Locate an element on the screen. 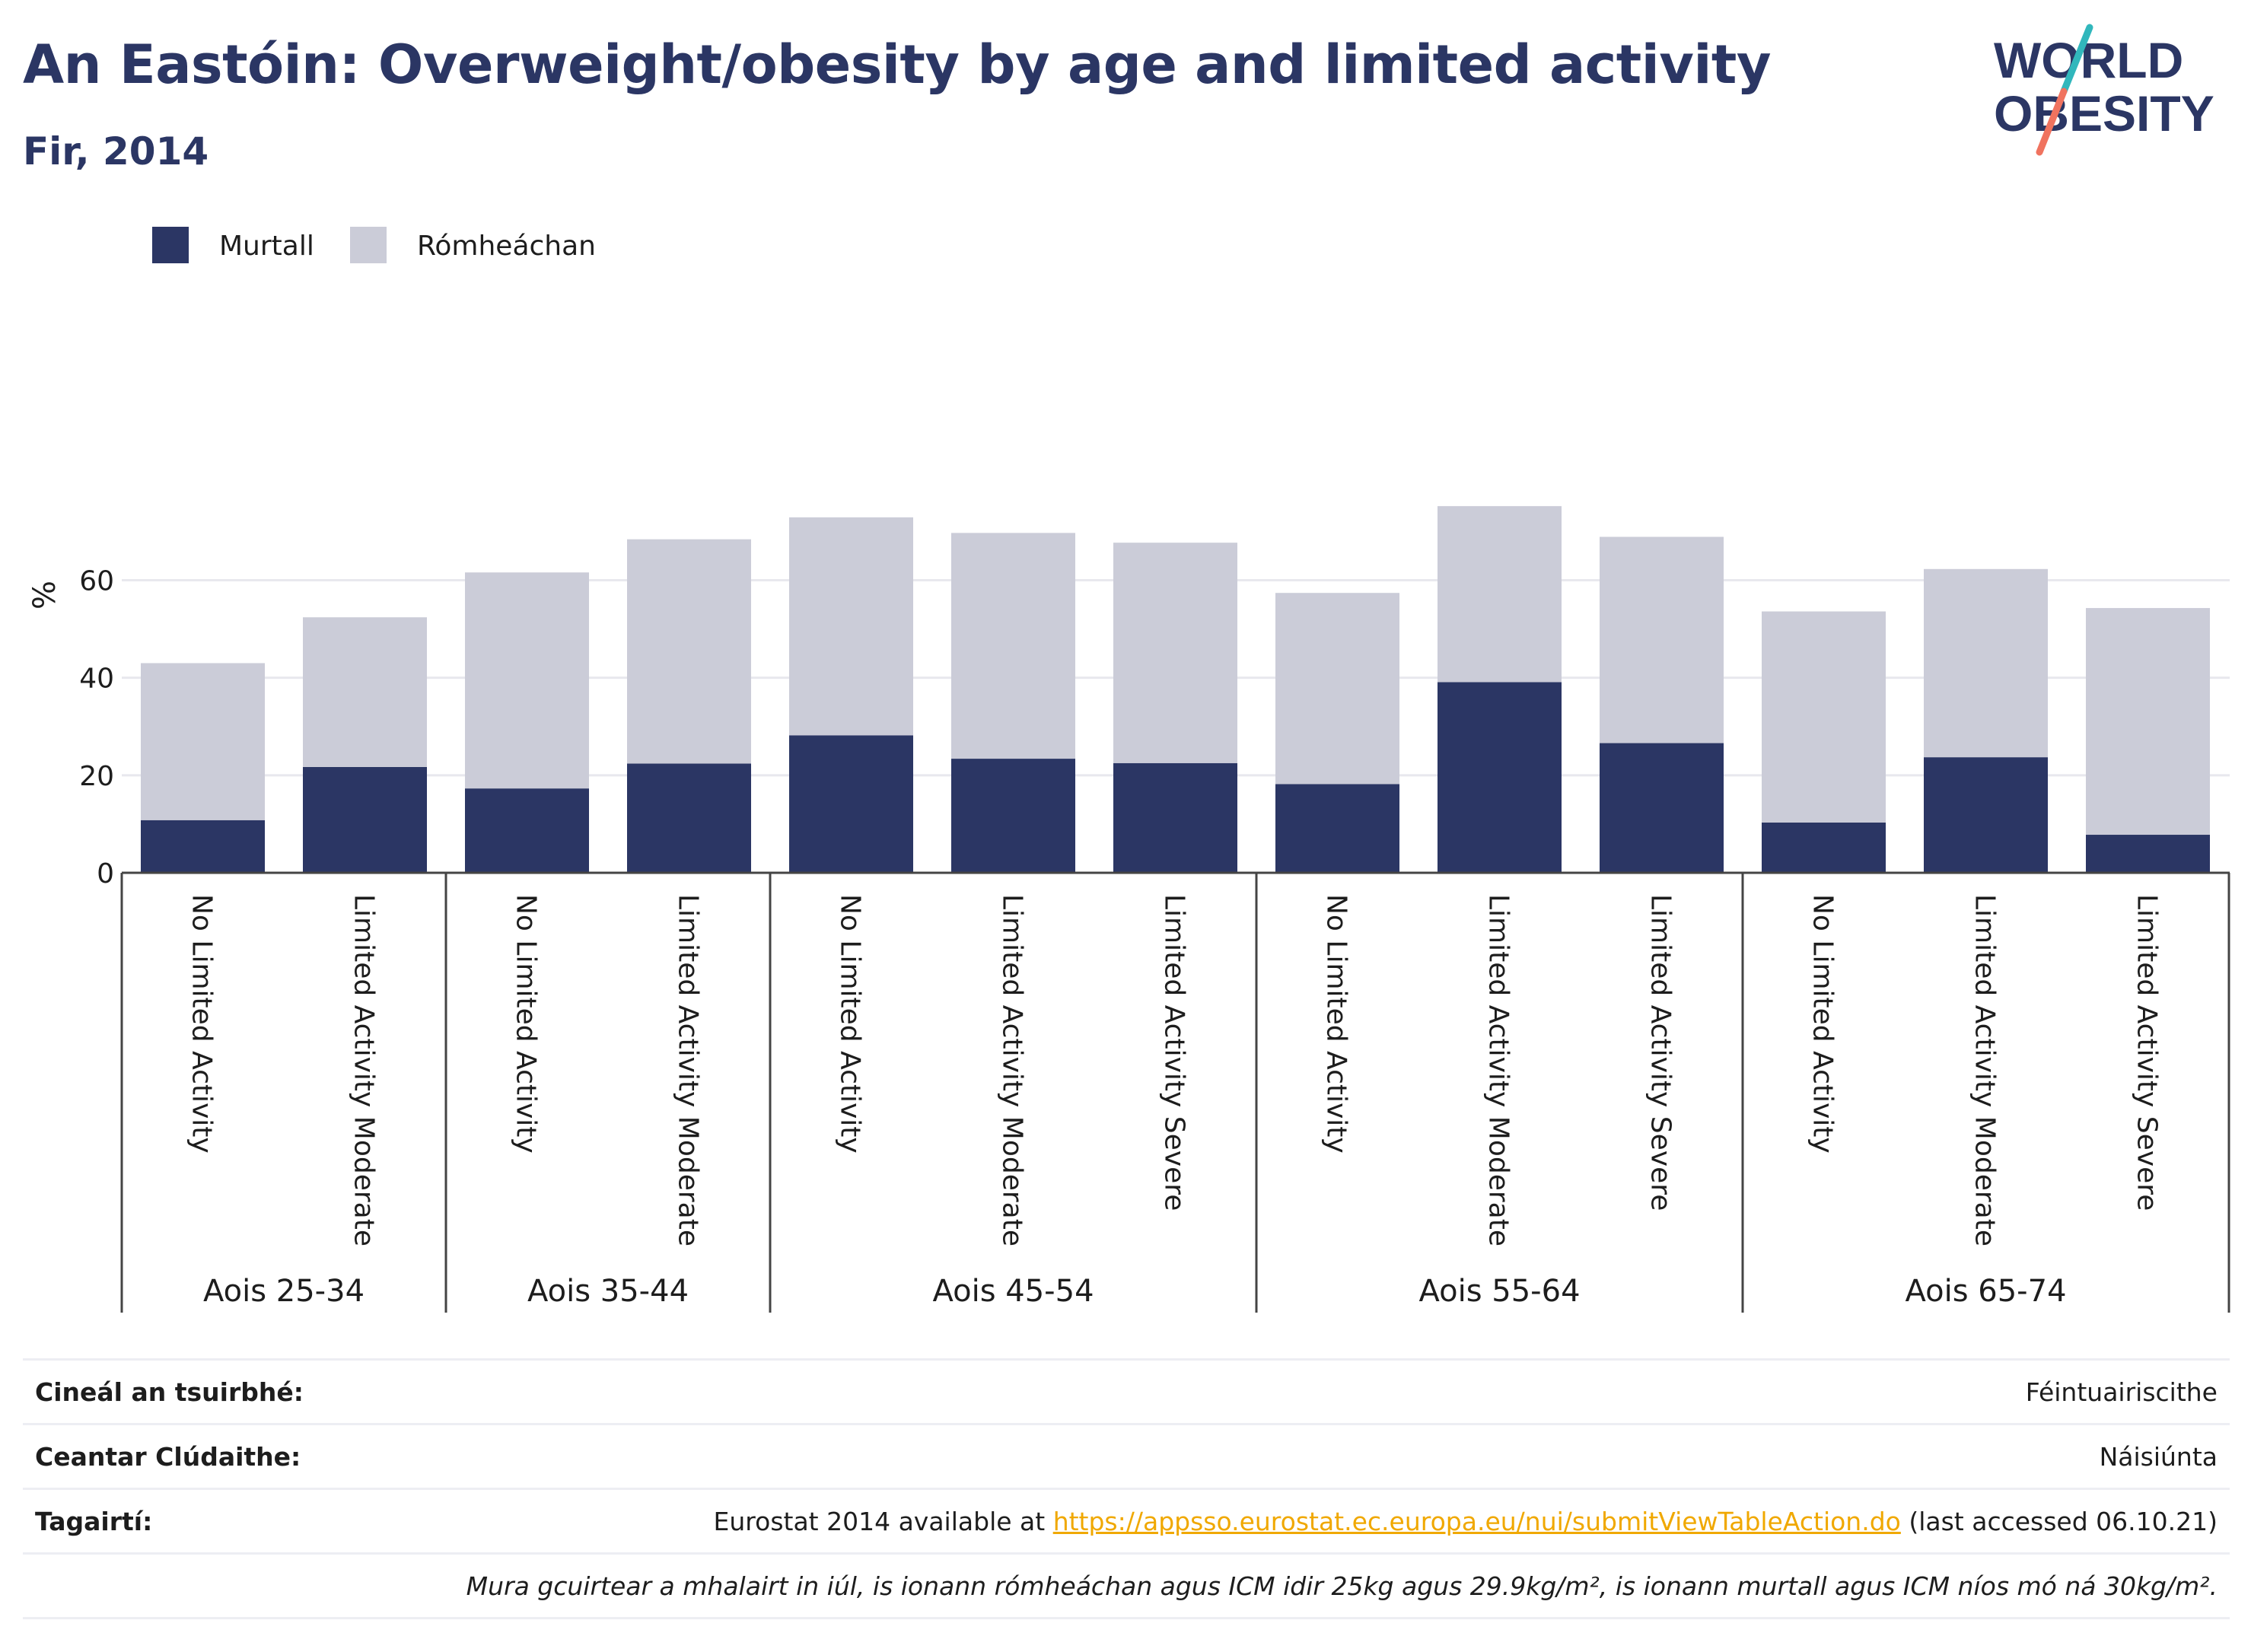  world-obesity-logo: WORLD OBESITY is located at coordinates (2104, 90).